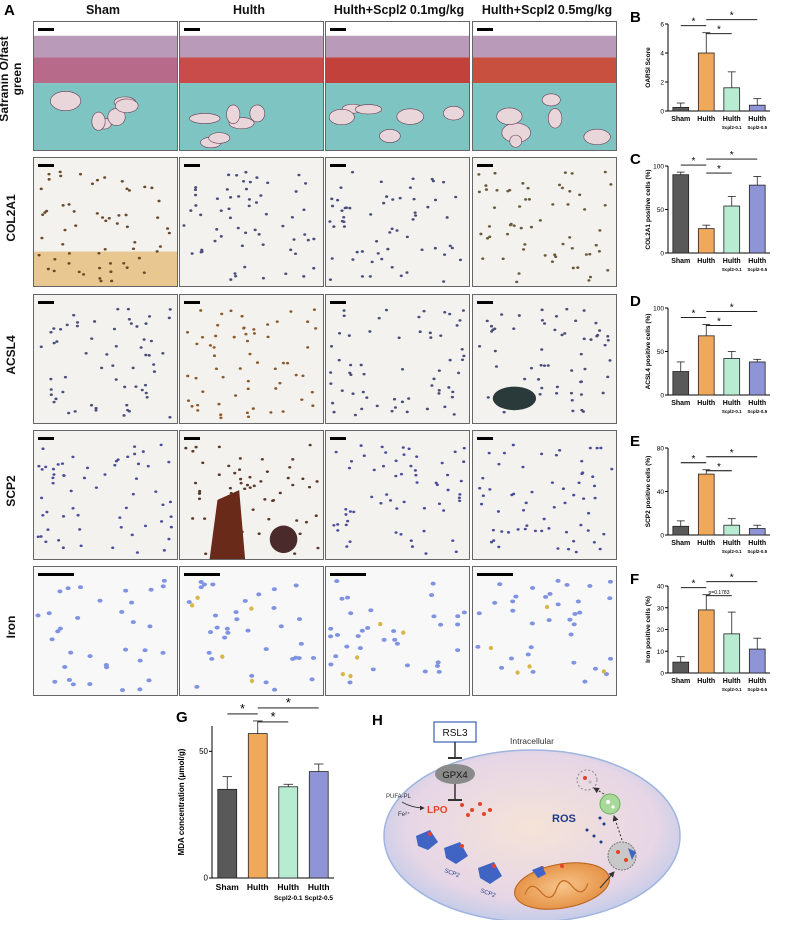 This screenshot has height=925, width=790. I want to click on micrograph-col2a1-sham, so click(105, 222).